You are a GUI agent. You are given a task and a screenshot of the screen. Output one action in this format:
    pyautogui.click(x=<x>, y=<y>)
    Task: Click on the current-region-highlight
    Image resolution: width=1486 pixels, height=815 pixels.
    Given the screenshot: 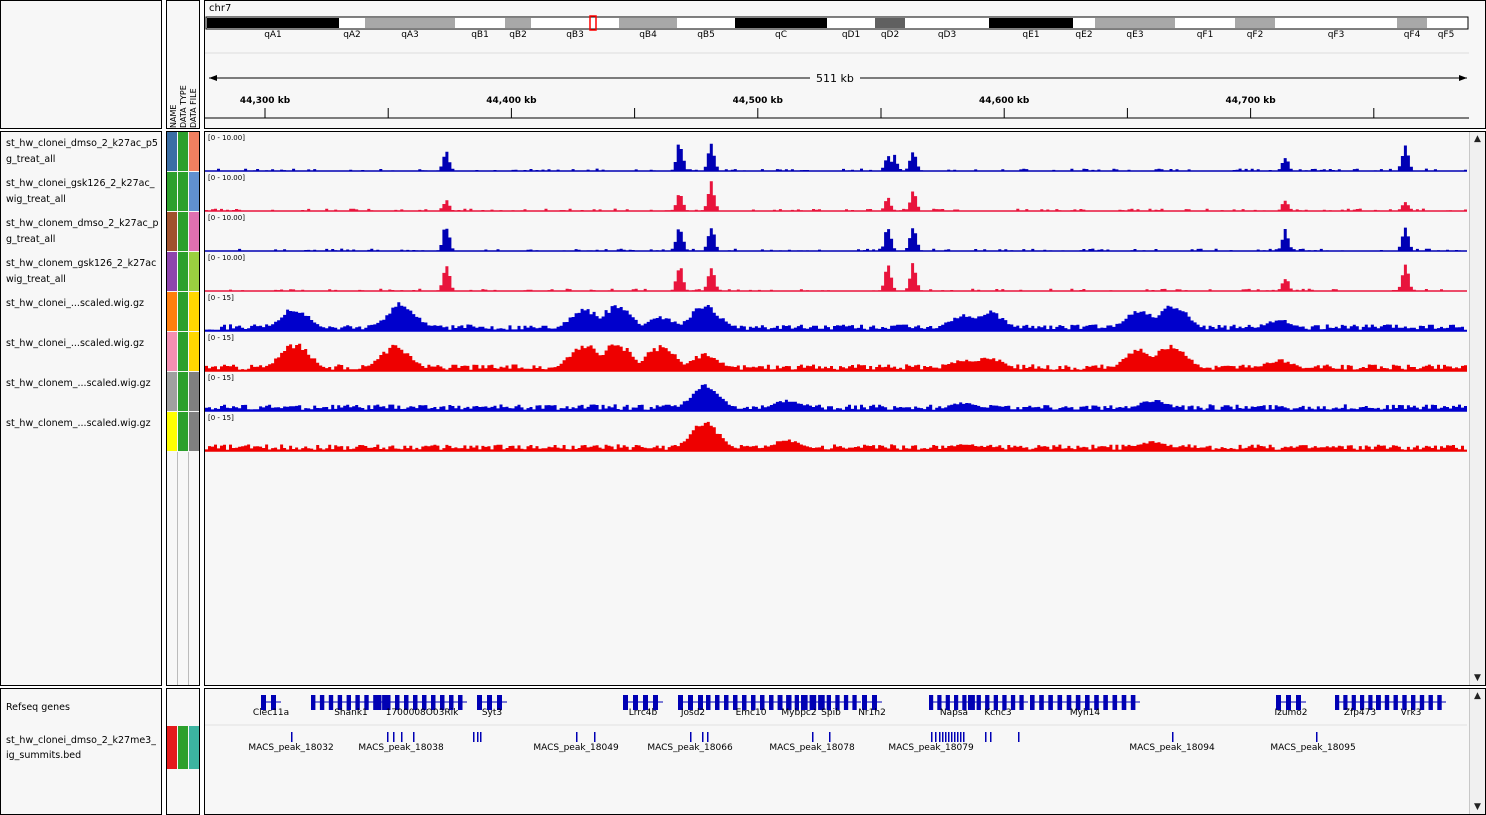 What is the action you would take?
    pyautogui.click(x=593, y=23)
    